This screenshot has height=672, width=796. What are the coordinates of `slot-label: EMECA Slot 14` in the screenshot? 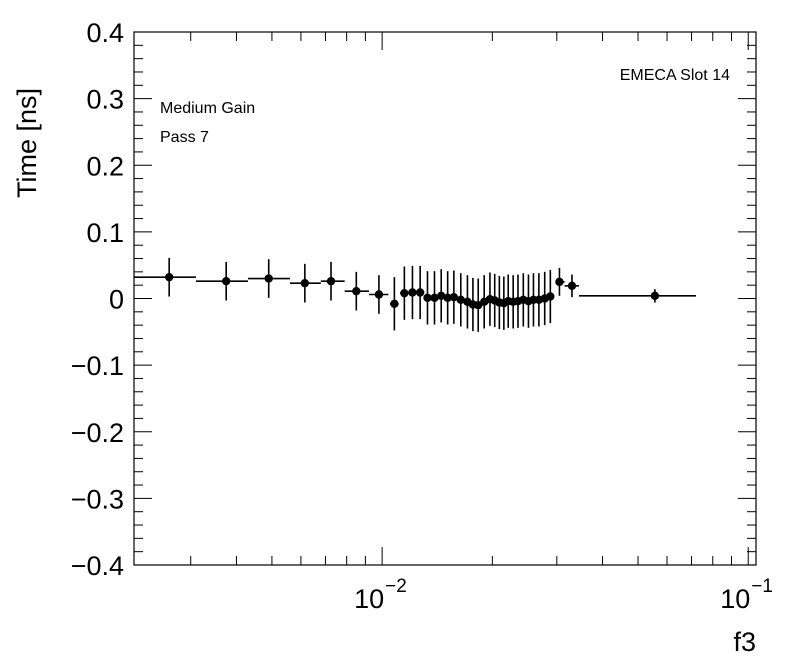 It's located at (675, 75).